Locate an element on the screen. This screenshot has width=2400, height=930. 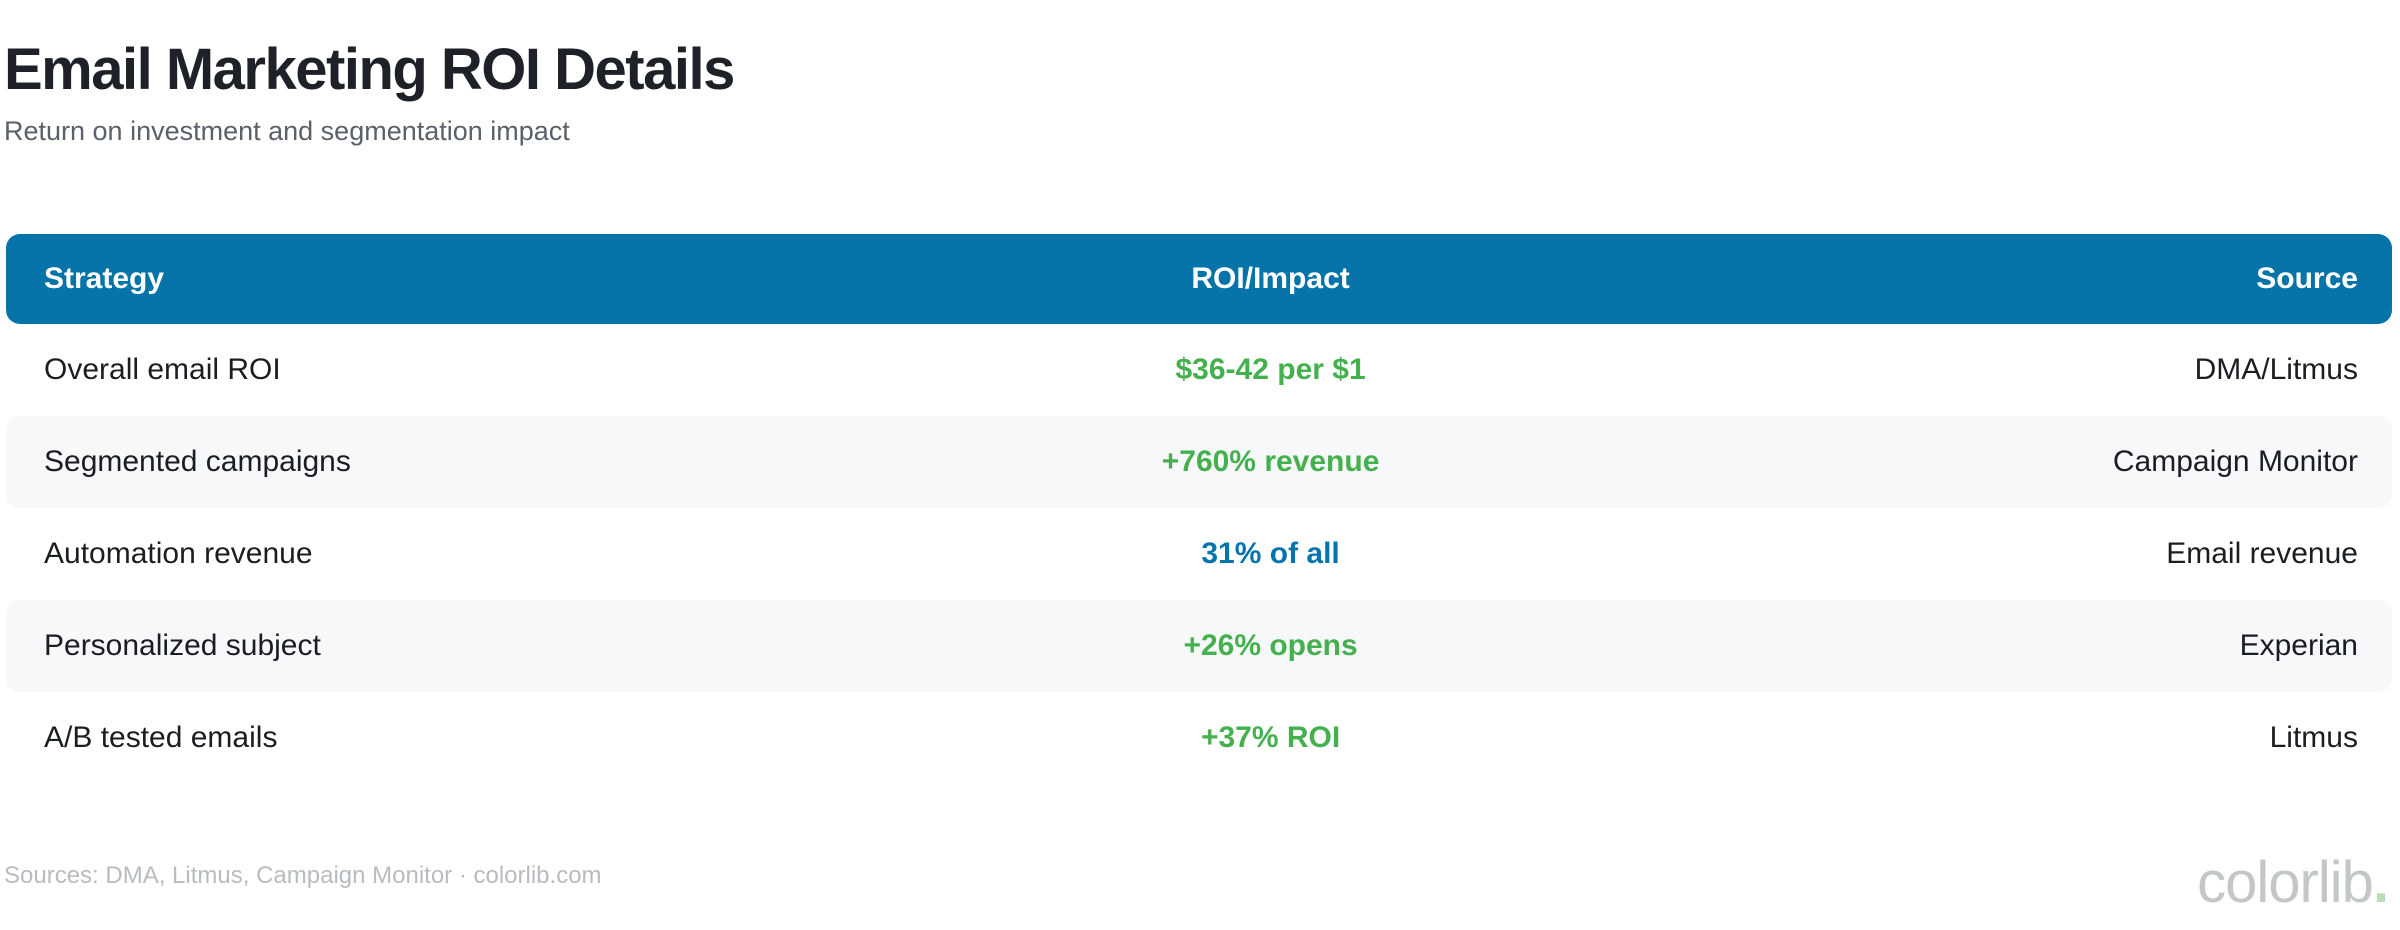
source-cell: Litmus is located at coordinates (2313, 737).